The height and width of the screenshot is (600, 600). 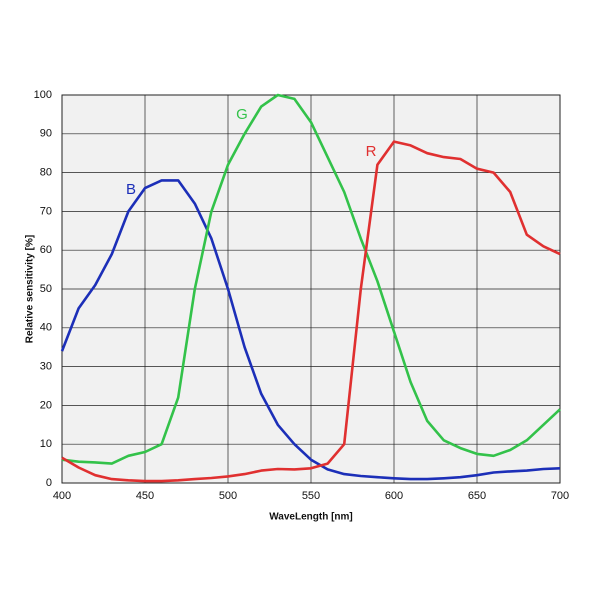 What do you see at coordinates (145, 496) in the screenshot?
I see `x-tick-label: 450` at bounding box center [145, 496].